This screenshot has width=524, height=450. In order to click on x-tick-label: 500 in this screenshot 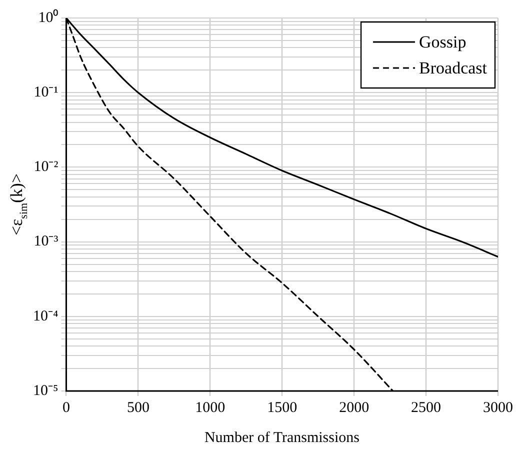, I will do `click(138, 408)`.